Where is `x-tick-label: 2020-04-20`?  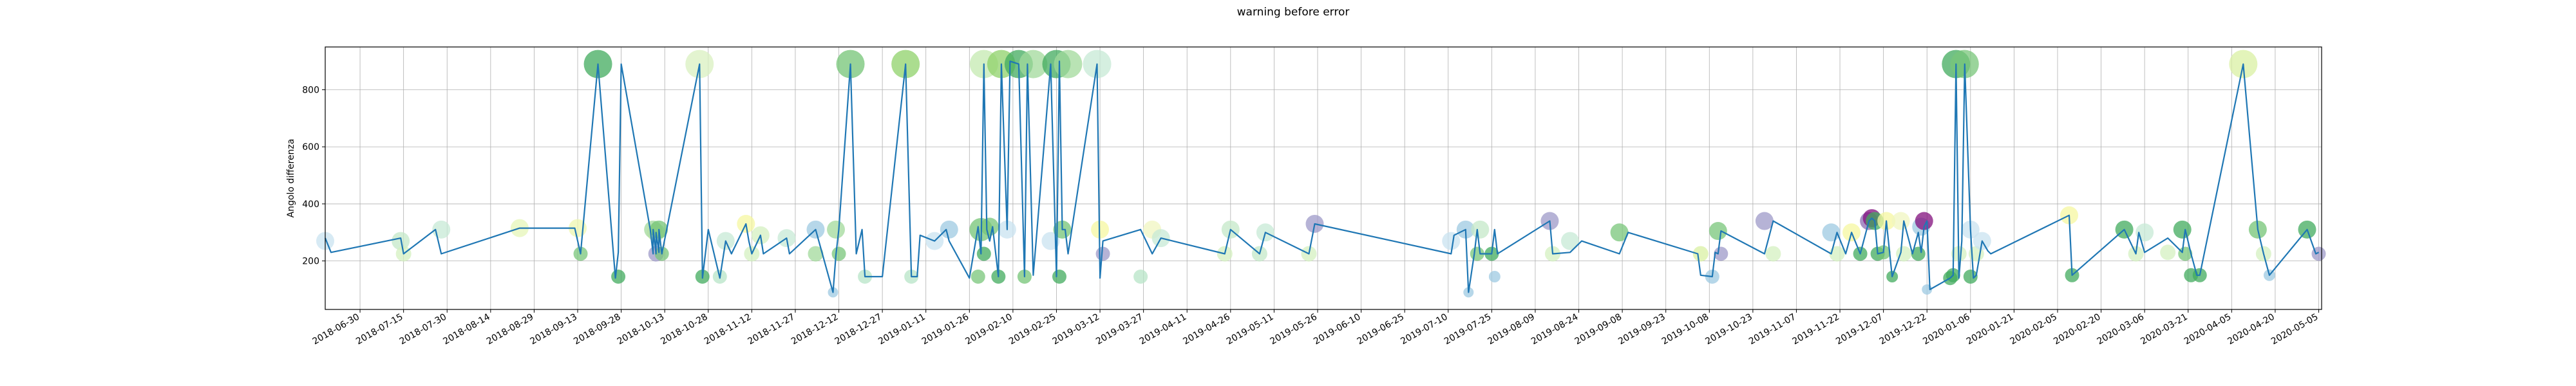
x-tick-label: 2020-04-20 is located at coordinates (2251, 329).